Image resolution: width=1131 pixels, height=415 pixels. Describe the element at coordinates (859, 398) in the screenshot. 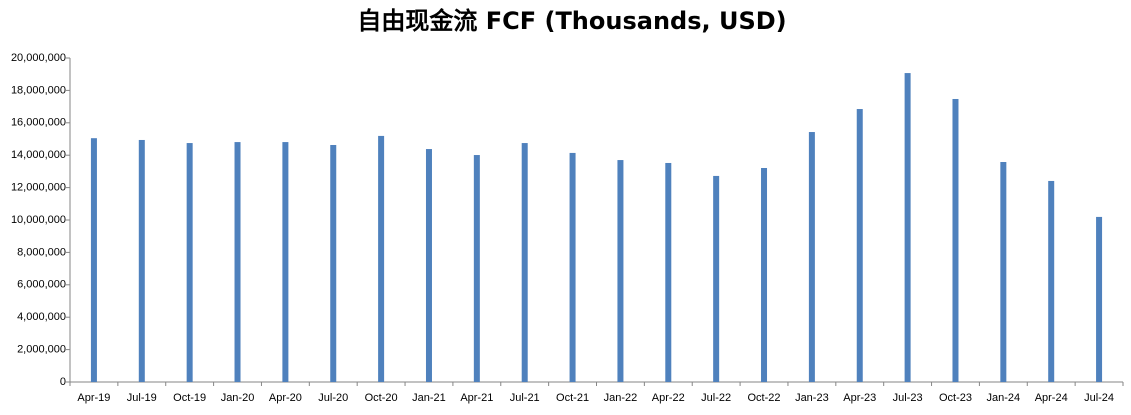

I see `x-tick-label: Apr-23` at that location.